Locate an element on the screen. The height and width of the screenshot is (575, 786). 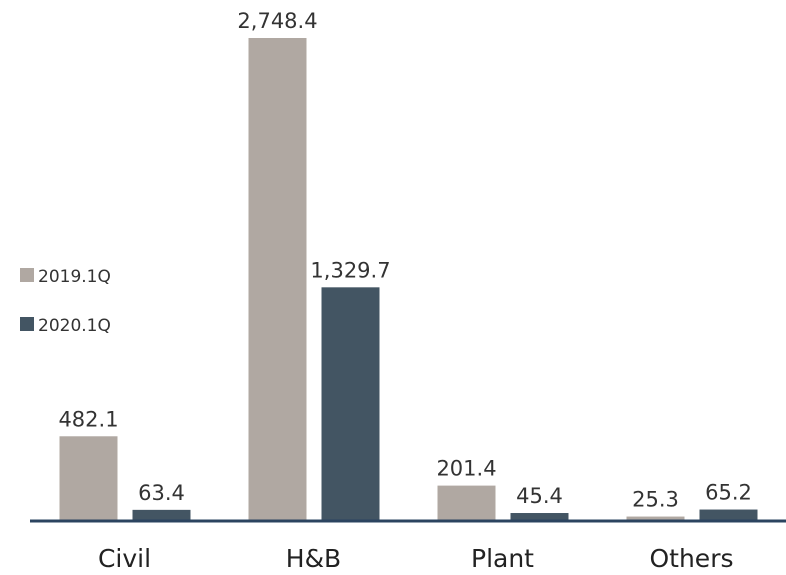
value-label: 201.4 is located at coordinates (466, 469).